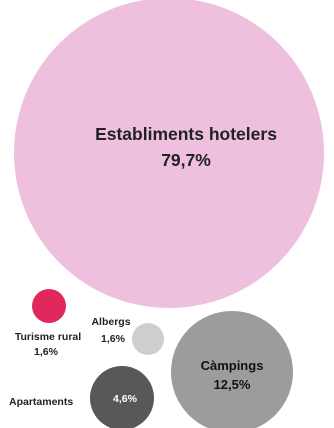  Describe the element at coordinates (148, 339) in the screenshot. I see `bubble-albergs` at that location.